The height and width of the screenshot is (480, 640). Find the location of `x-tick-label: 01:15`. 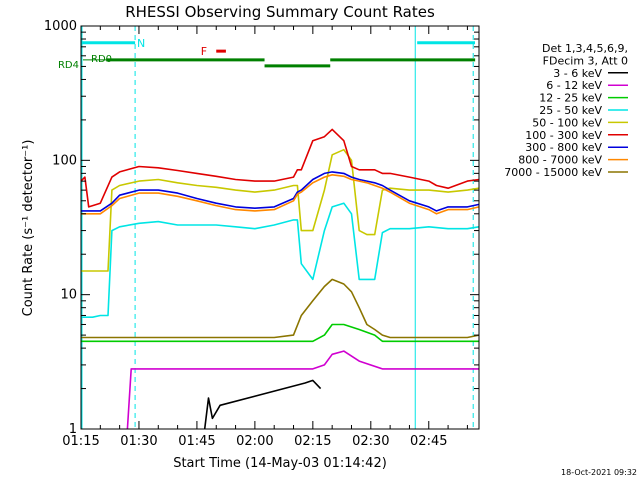

x-tick-label: 01:15 is located at coordinates (80, 441).